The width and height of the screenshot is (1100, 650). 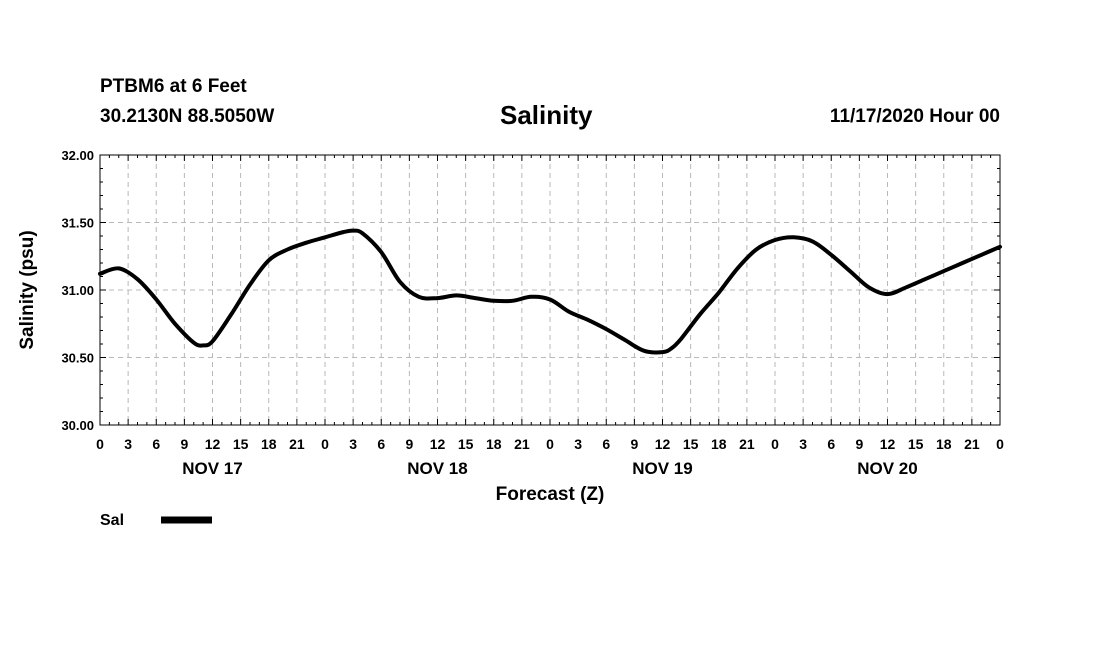 I want to click on y-tick-labels: 30.00 30.50 31.00 31.50 32.00, so click(x=77, y=290).